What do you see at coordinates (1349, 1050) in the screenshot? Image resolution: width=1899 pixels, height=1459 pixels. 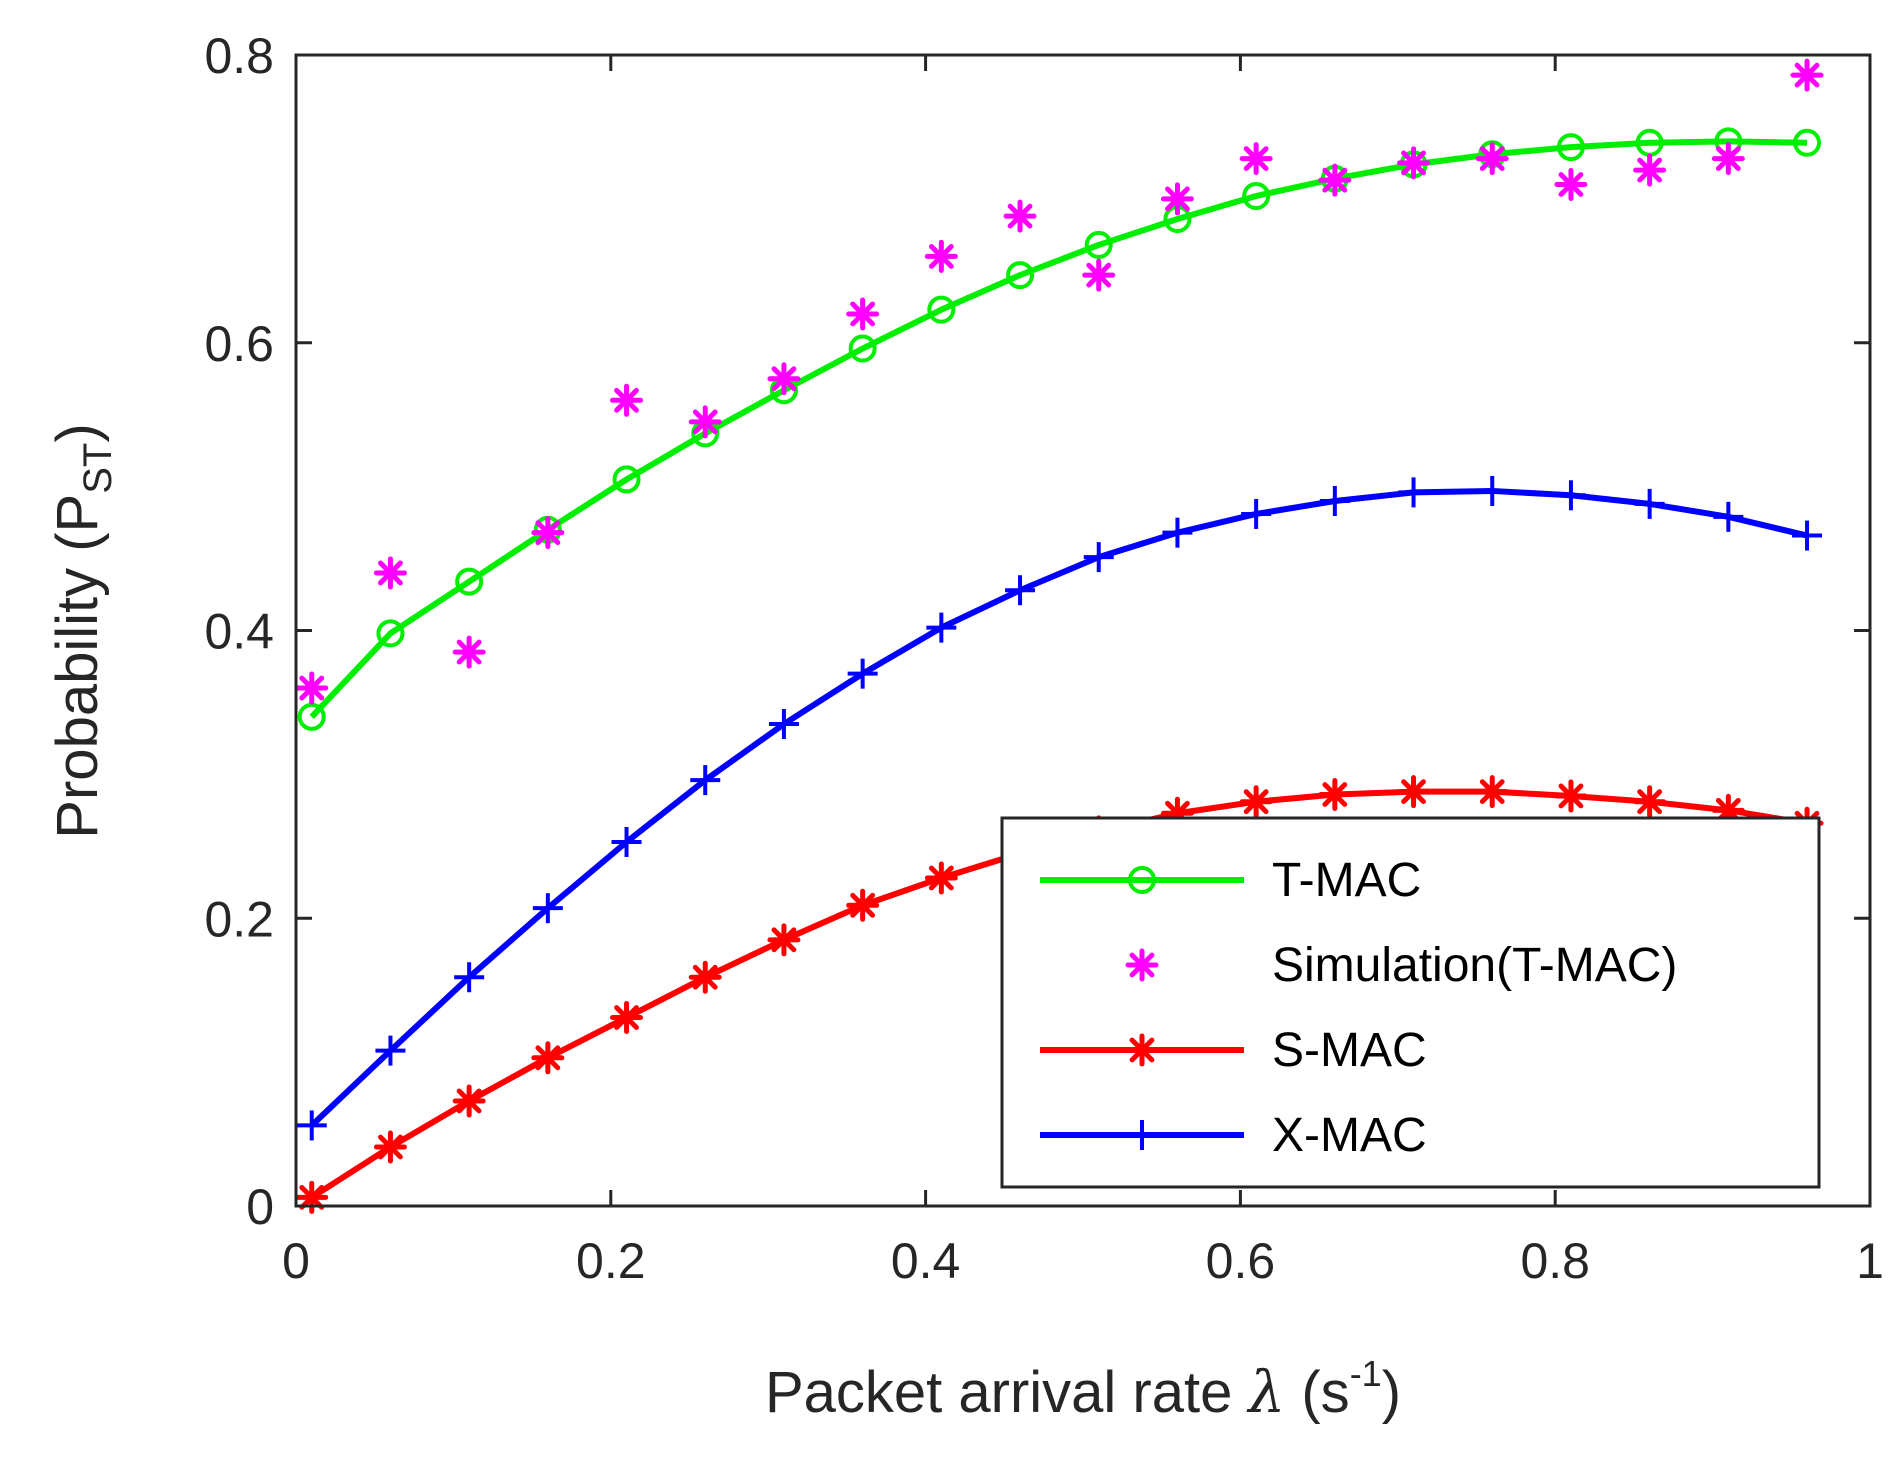 I see `legend-label-s-mac: S-MAC` at bounding box center [1349, 1050].